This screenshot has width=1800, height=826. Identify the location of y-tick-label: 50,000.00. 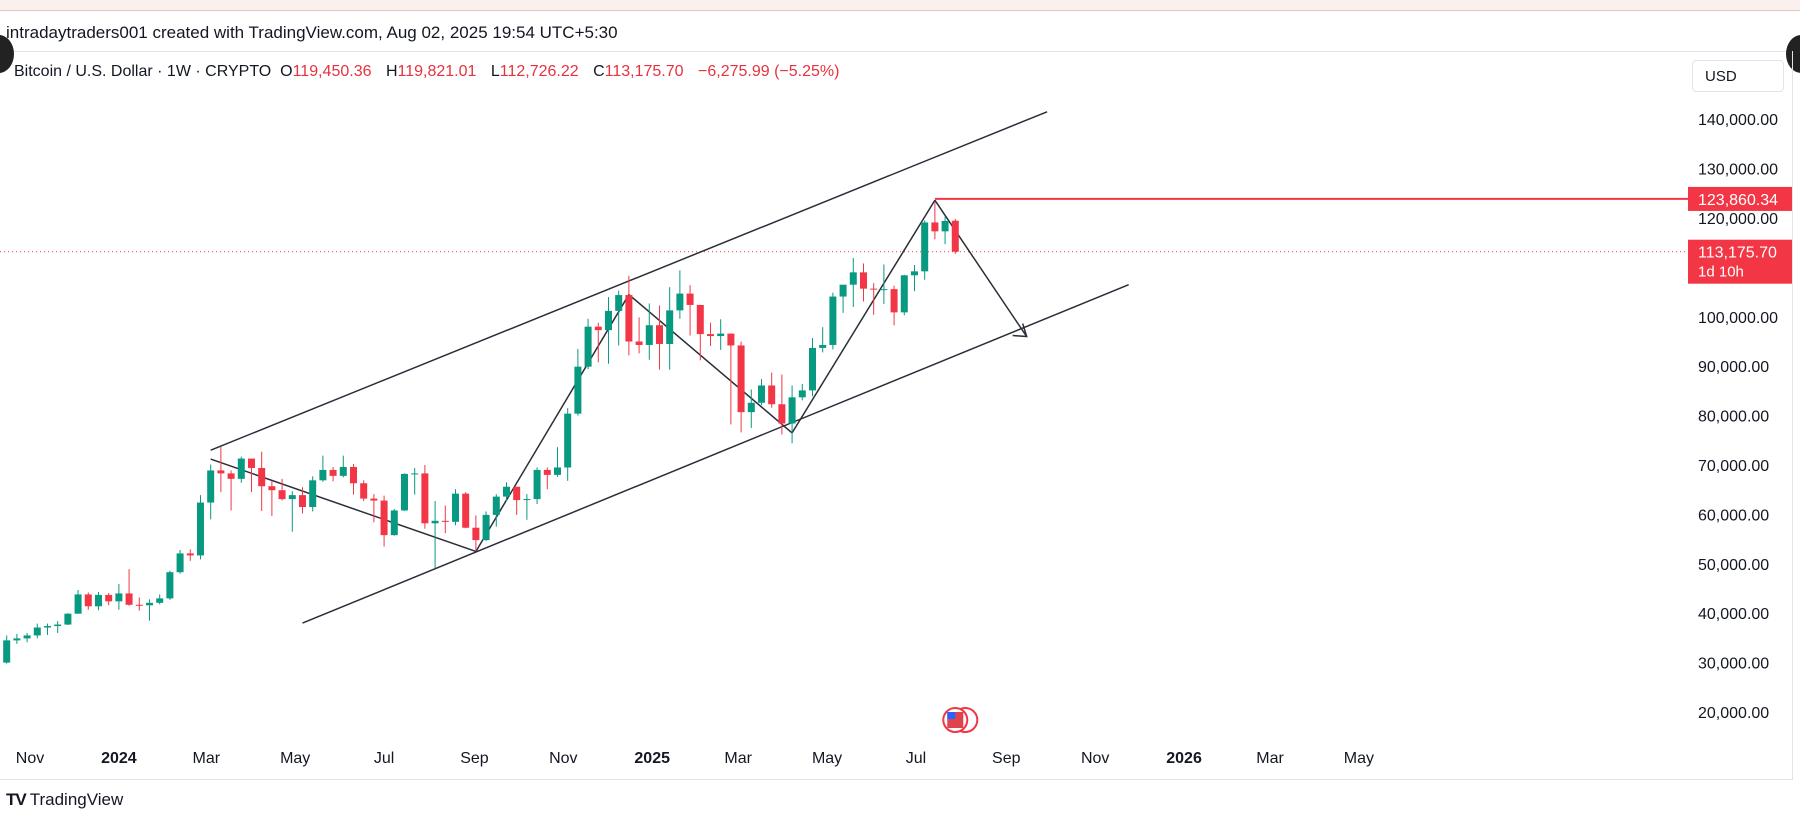
(1733, 565).